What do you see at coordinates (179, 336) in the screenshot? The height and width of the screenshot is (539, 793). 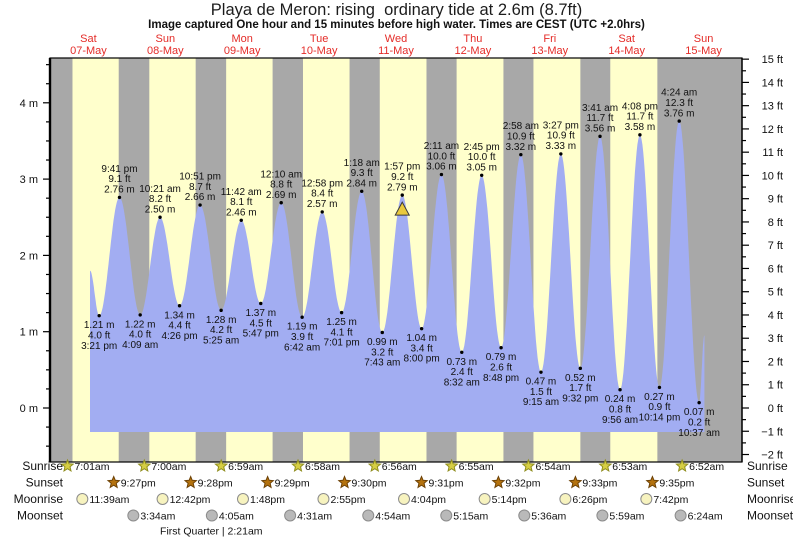 I see `low-tide-label: 4:26 pm` at bounding box center [179, 336].